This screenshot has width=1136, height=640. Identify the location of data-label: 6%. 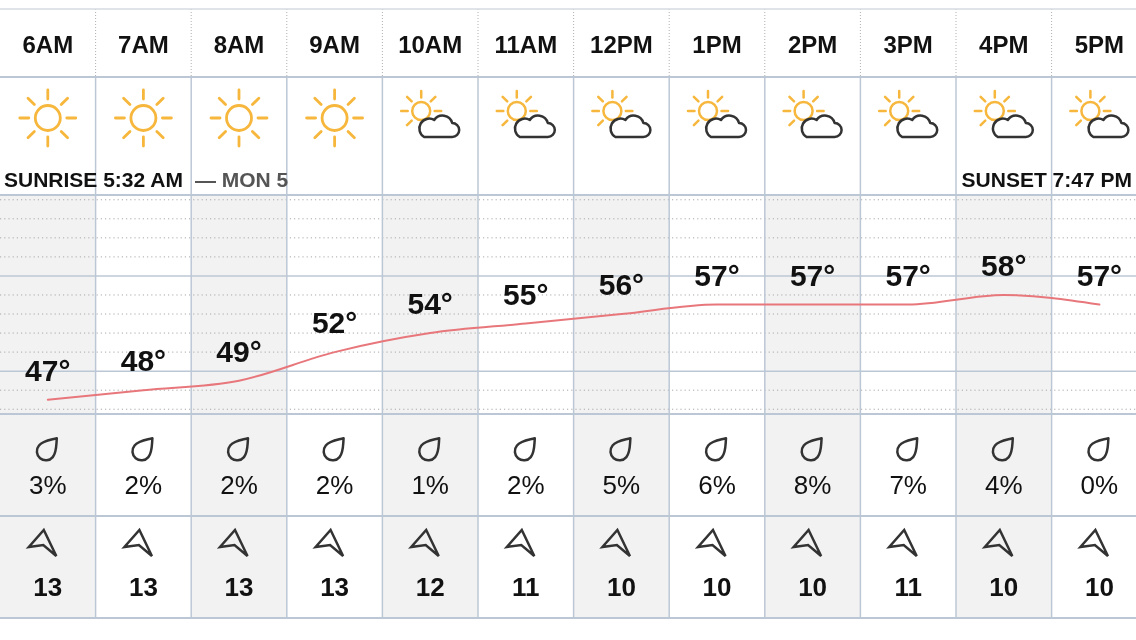
(717, 485).